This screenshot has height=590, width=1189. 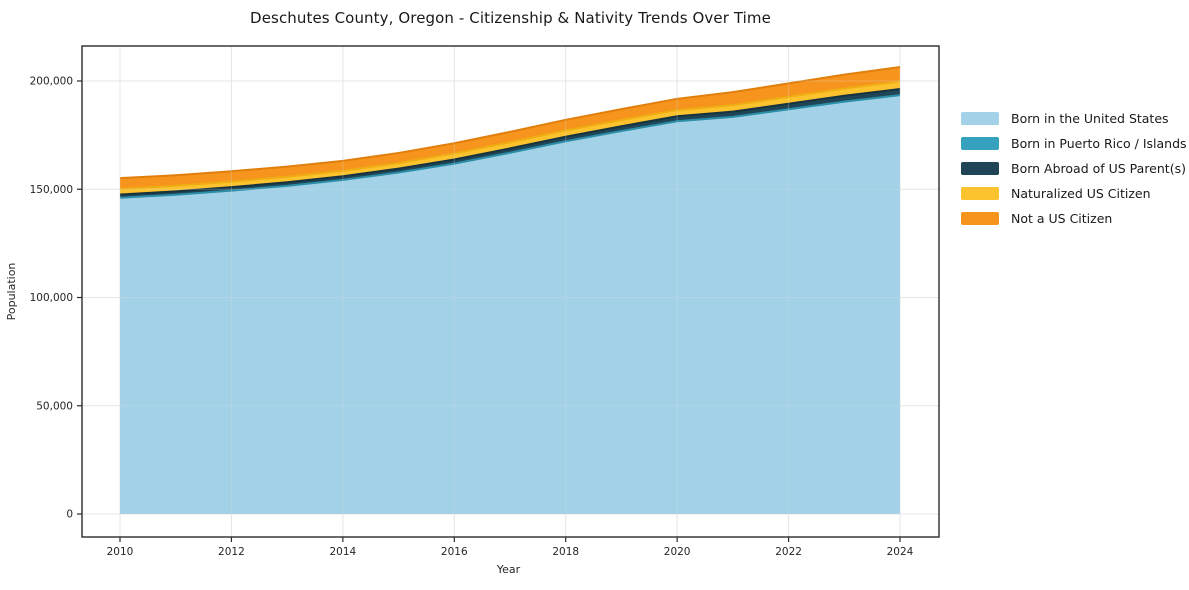 I want to click on x-tick-label: 2014, so click(x=342, y=552).